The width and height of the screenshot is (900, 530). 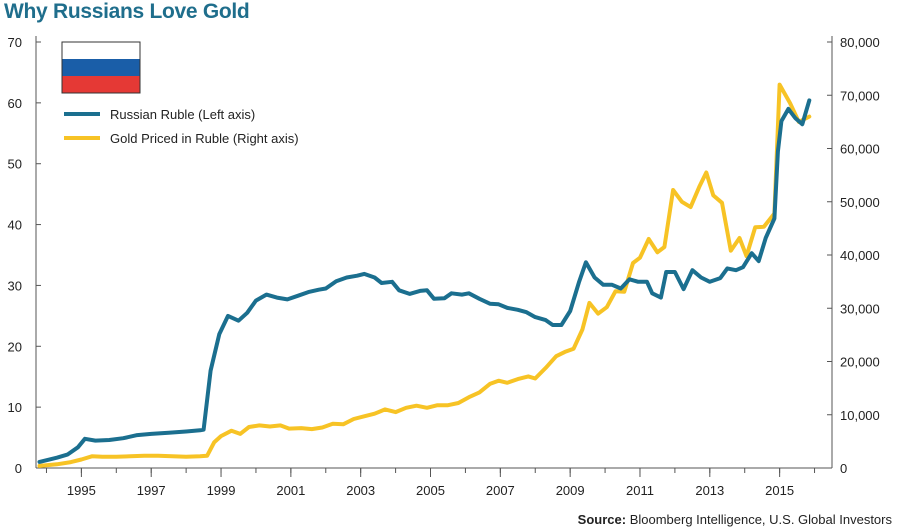 I want to click on page-title: Why Russians Love Gold, so click(x=127, y=11).